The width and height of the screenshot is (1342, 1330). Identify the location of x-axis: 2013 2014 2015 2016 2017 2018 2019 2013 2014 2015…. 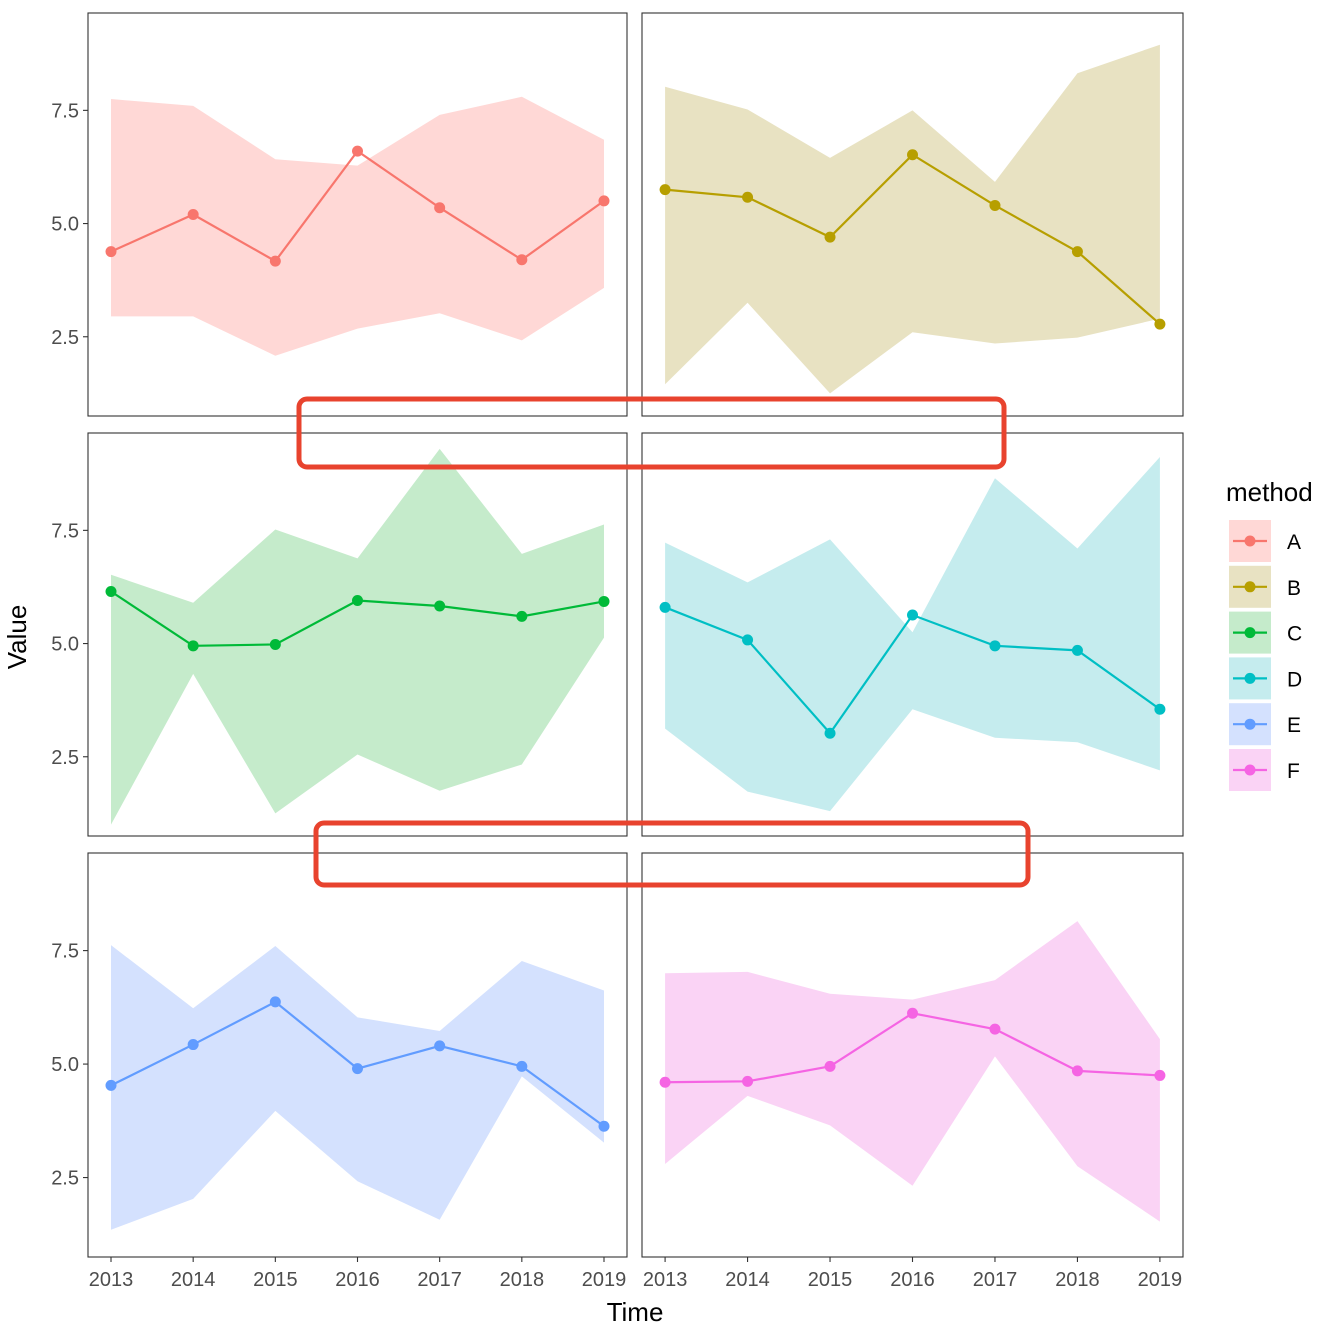
(635, 1274).